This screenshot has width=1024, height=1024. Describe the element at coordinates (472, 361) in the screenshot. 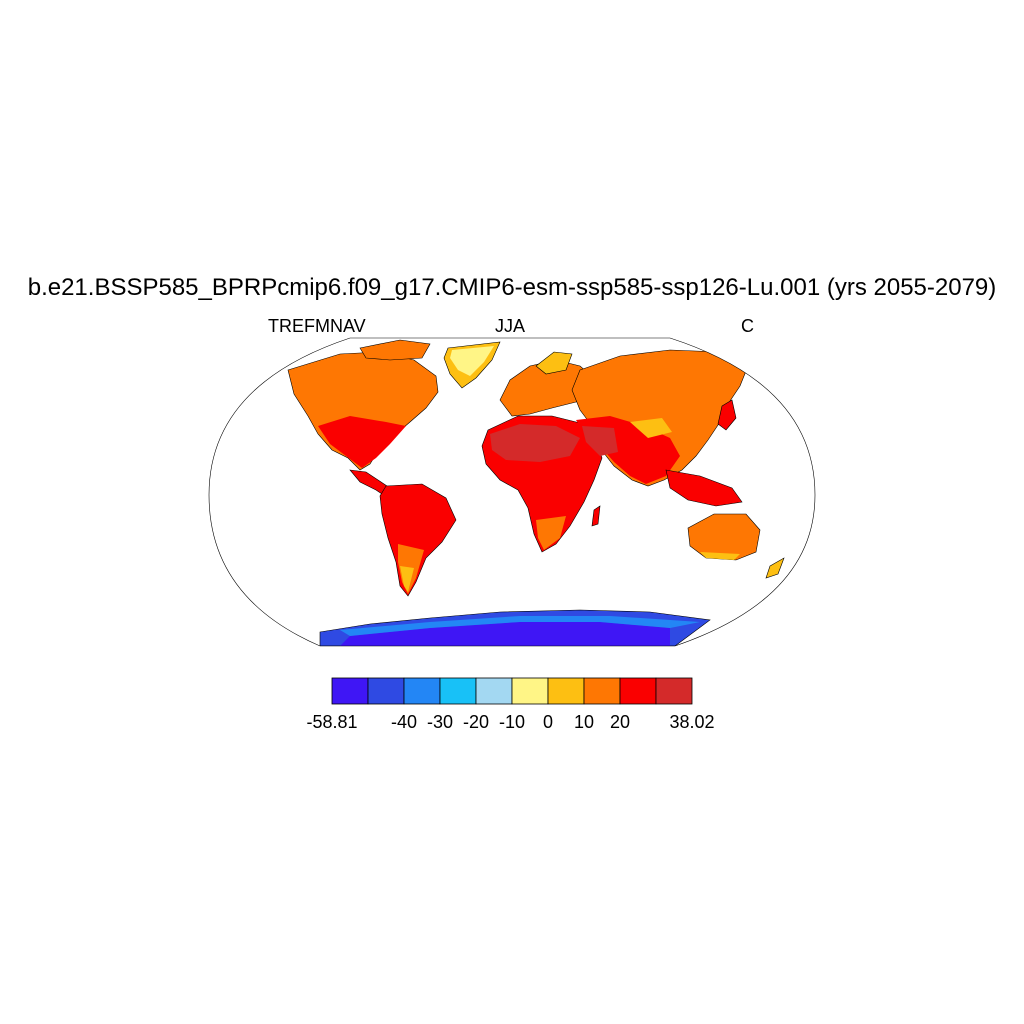

I see `greenland-ice` at that location.